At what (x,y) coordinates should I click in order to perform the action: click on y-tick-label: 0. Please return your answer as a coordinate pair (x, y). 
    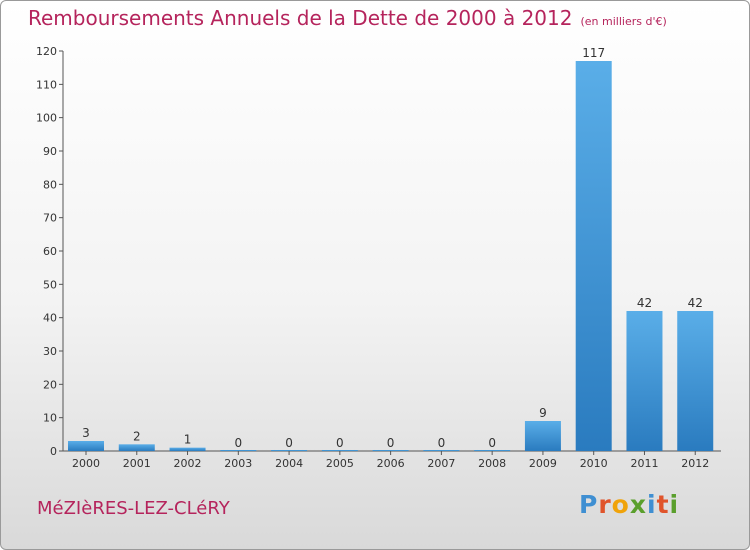
    Looking at the image, I should click on (53, 451).